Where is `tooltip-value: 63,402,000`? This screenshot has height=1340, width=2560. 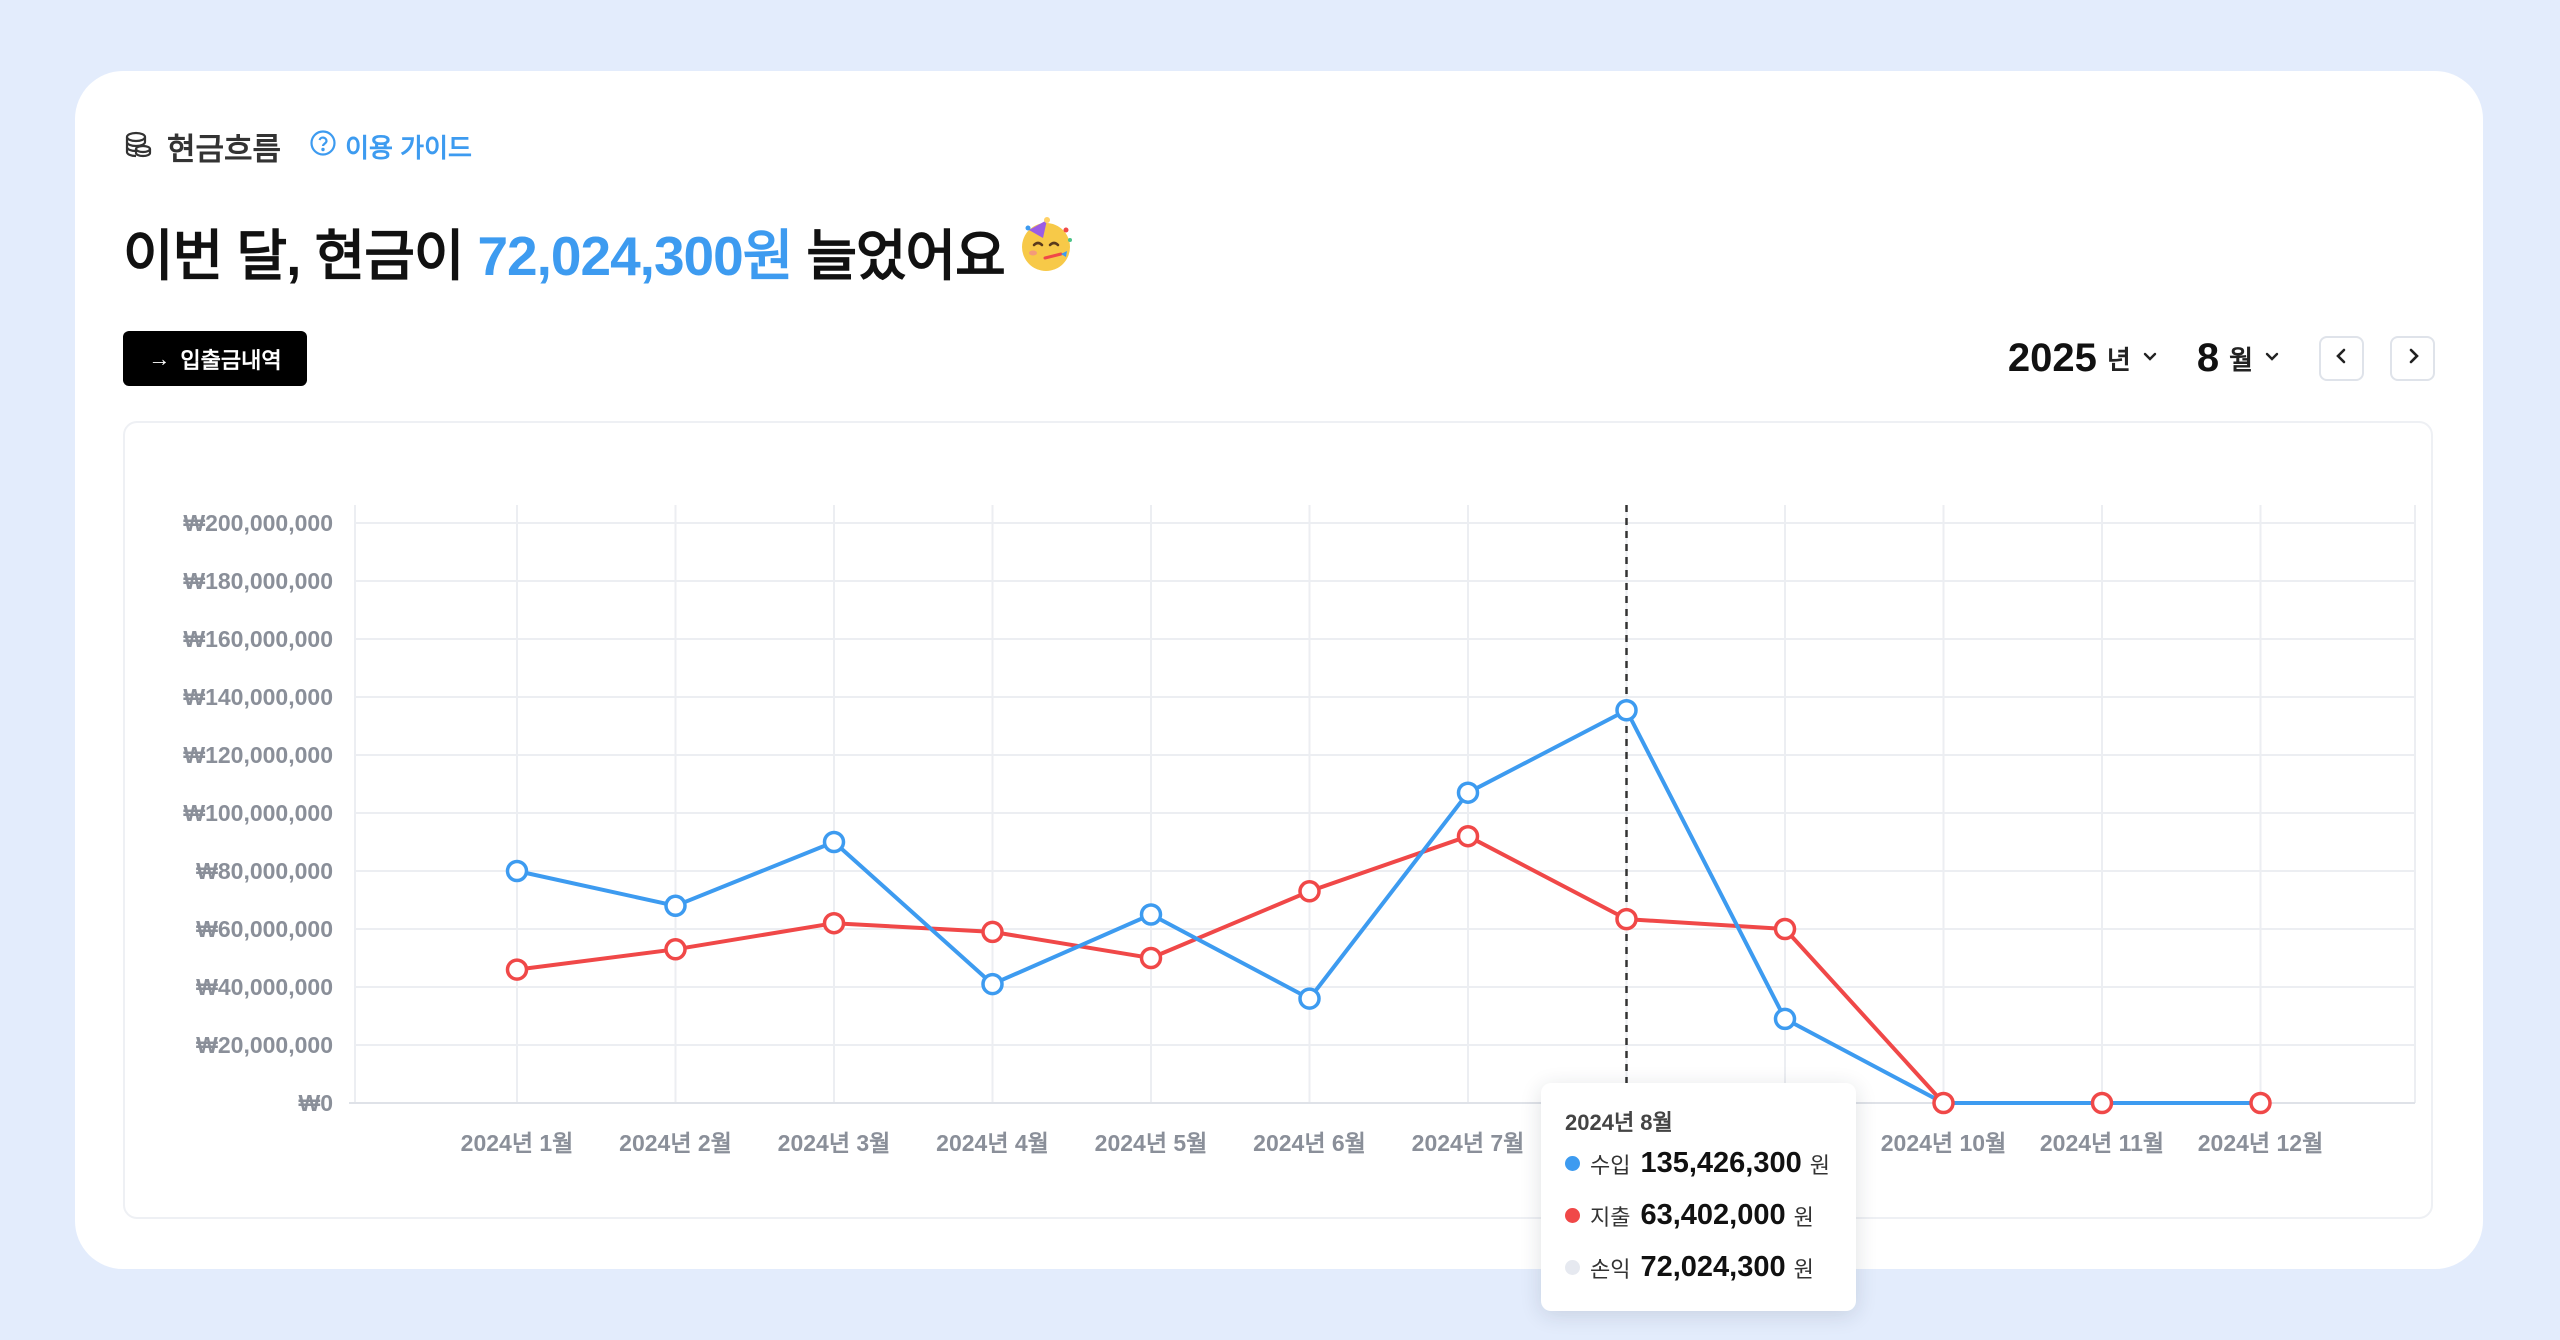
tooltip-value: 63,402,000 is located at coordinates (1713, 1215).